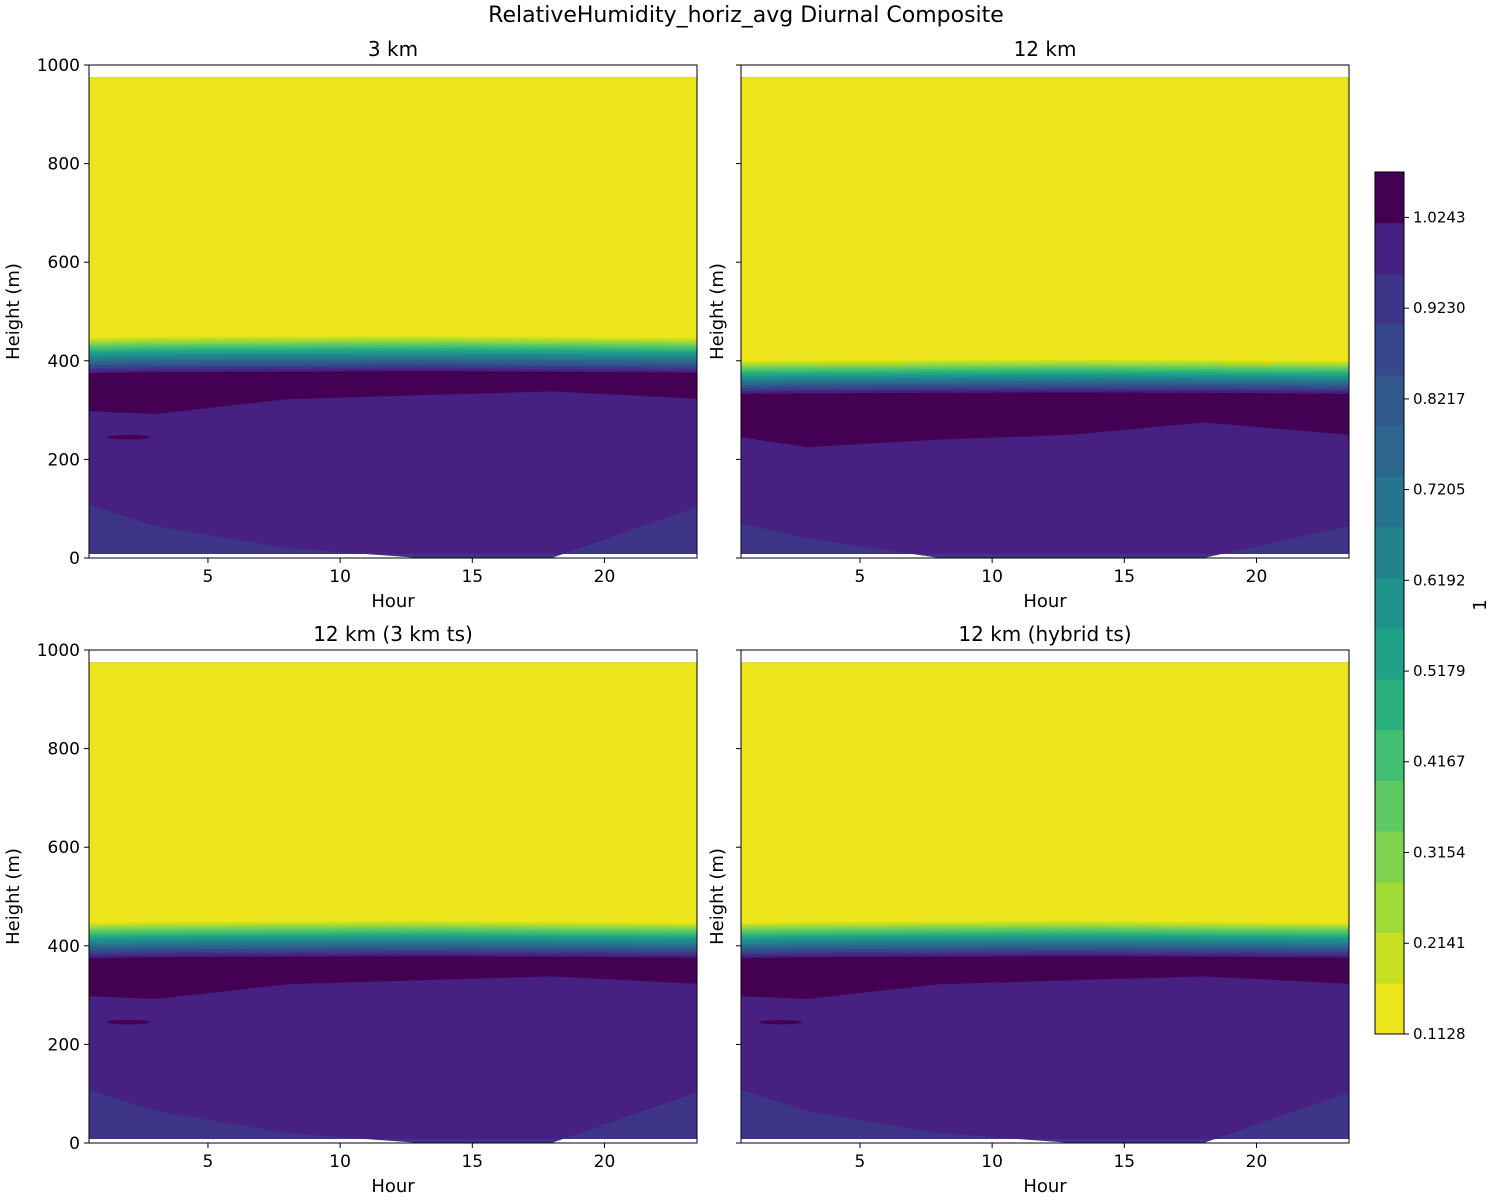  I want to click on colorbar-tick-label: 1.0243, so click(1439, 217).